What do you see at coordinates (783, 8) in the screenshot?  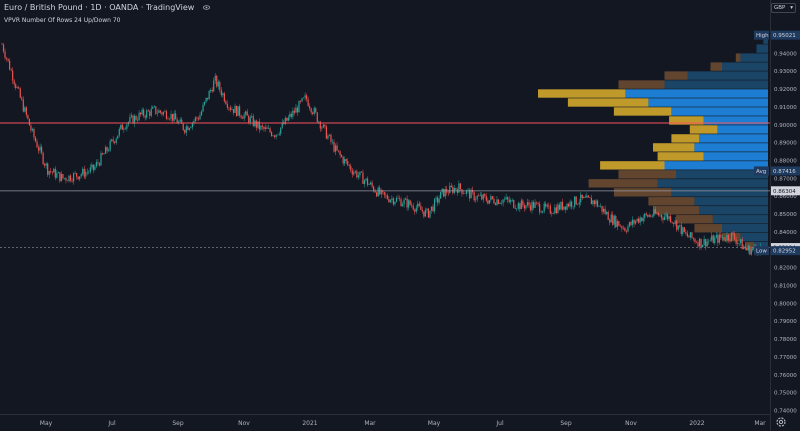 I see `currency-selector: GBP ▾` at bounding box center [783, 8].